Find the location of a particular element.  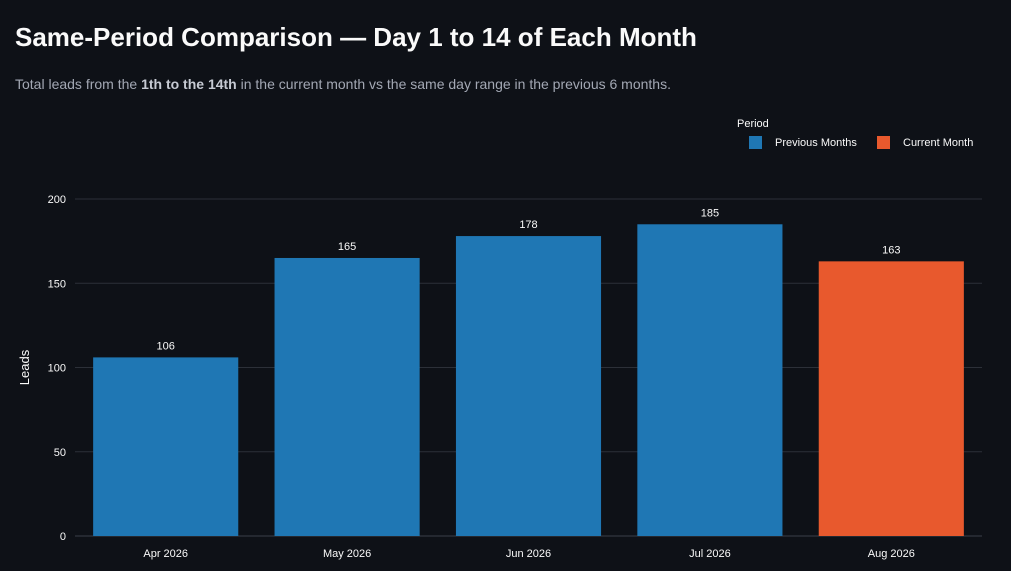

y-tick-label: 100 is located at coordinates (57, 369).